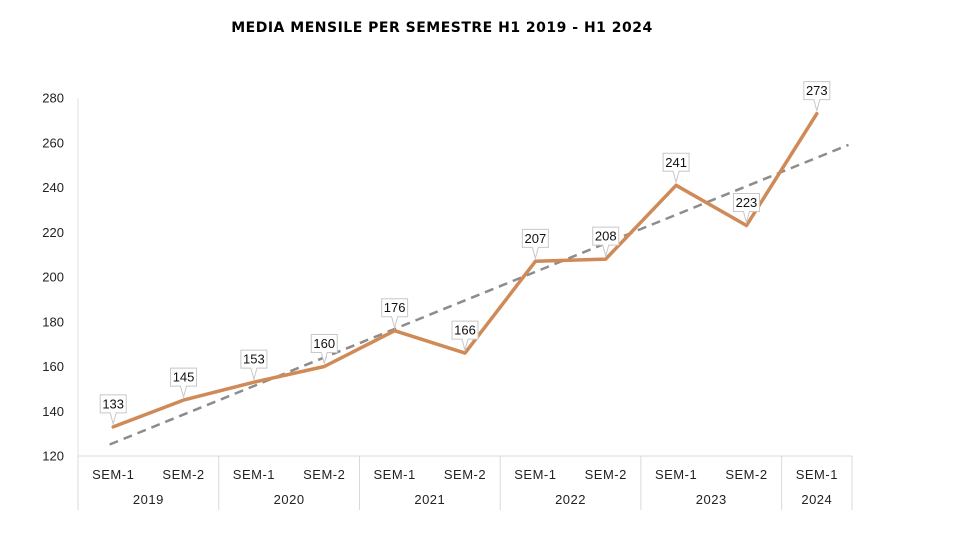  I want to click on year-label: 2021, so click(429, 499).